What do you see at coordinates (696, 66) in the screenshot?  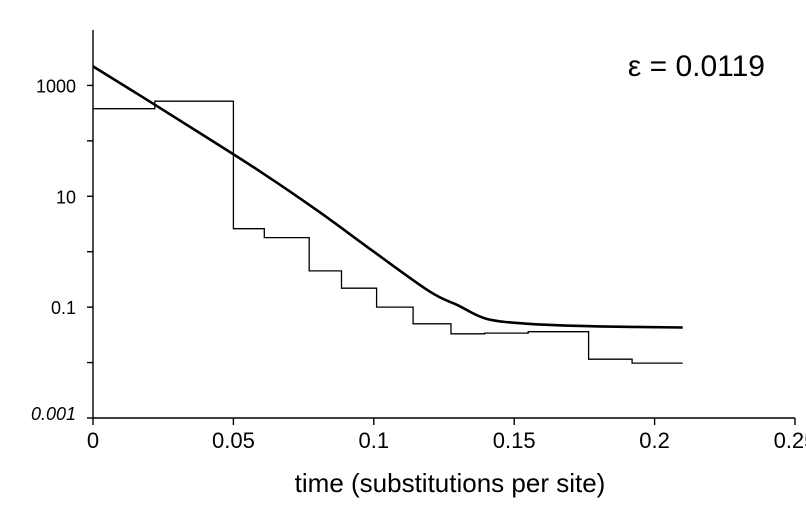 I see `epsilon-annotation: ε = 0.0119` at bounding box center [696, 66].